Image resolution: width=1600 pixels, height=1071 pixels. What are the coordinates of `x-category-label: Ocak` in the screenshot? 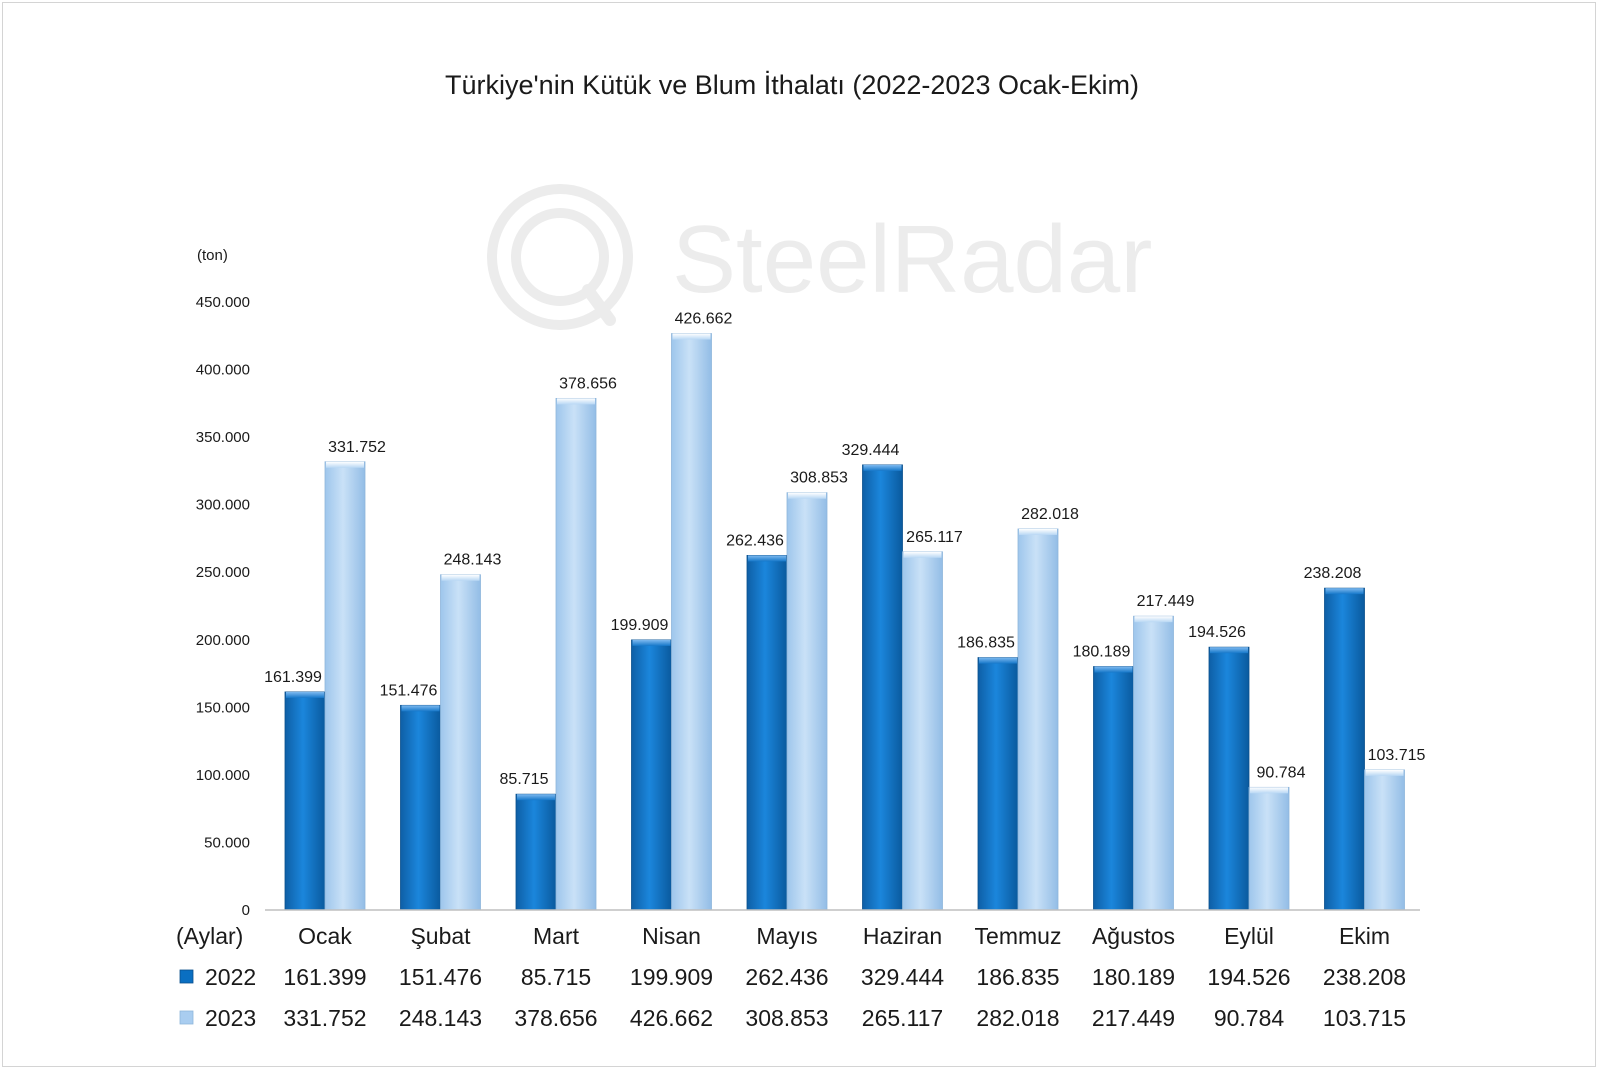 It's located at (325, 936).